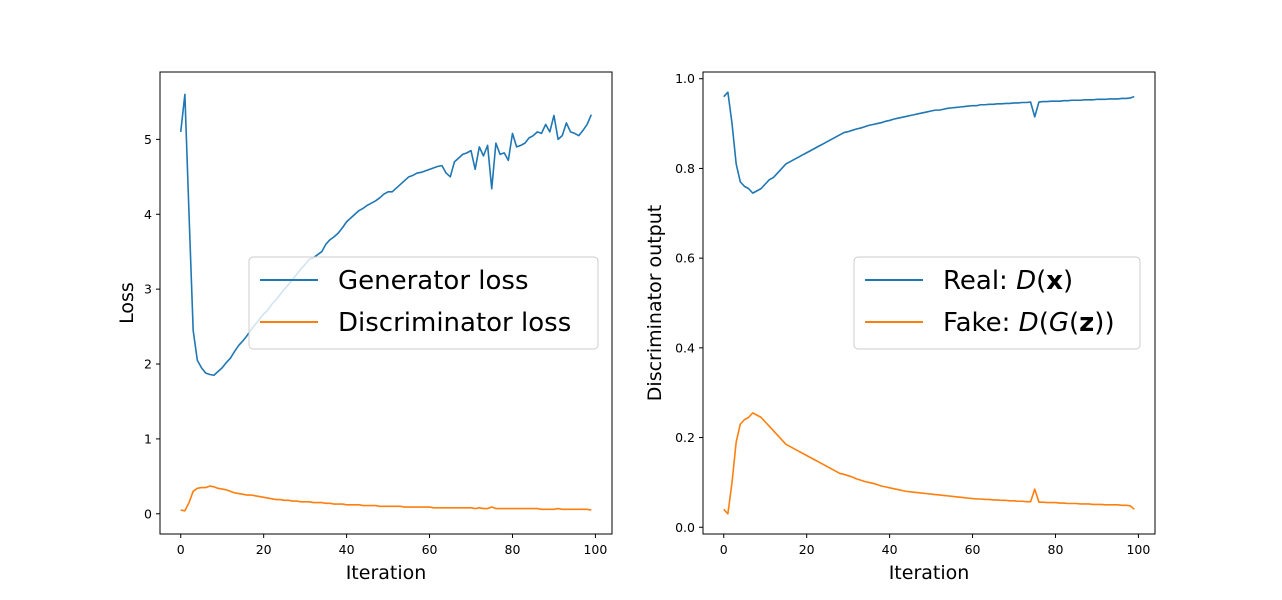 The height and width of the screenshot is (600, 1282). I want to click on loss-legend: Generator loss Discriminator loss, so click(423, 303).